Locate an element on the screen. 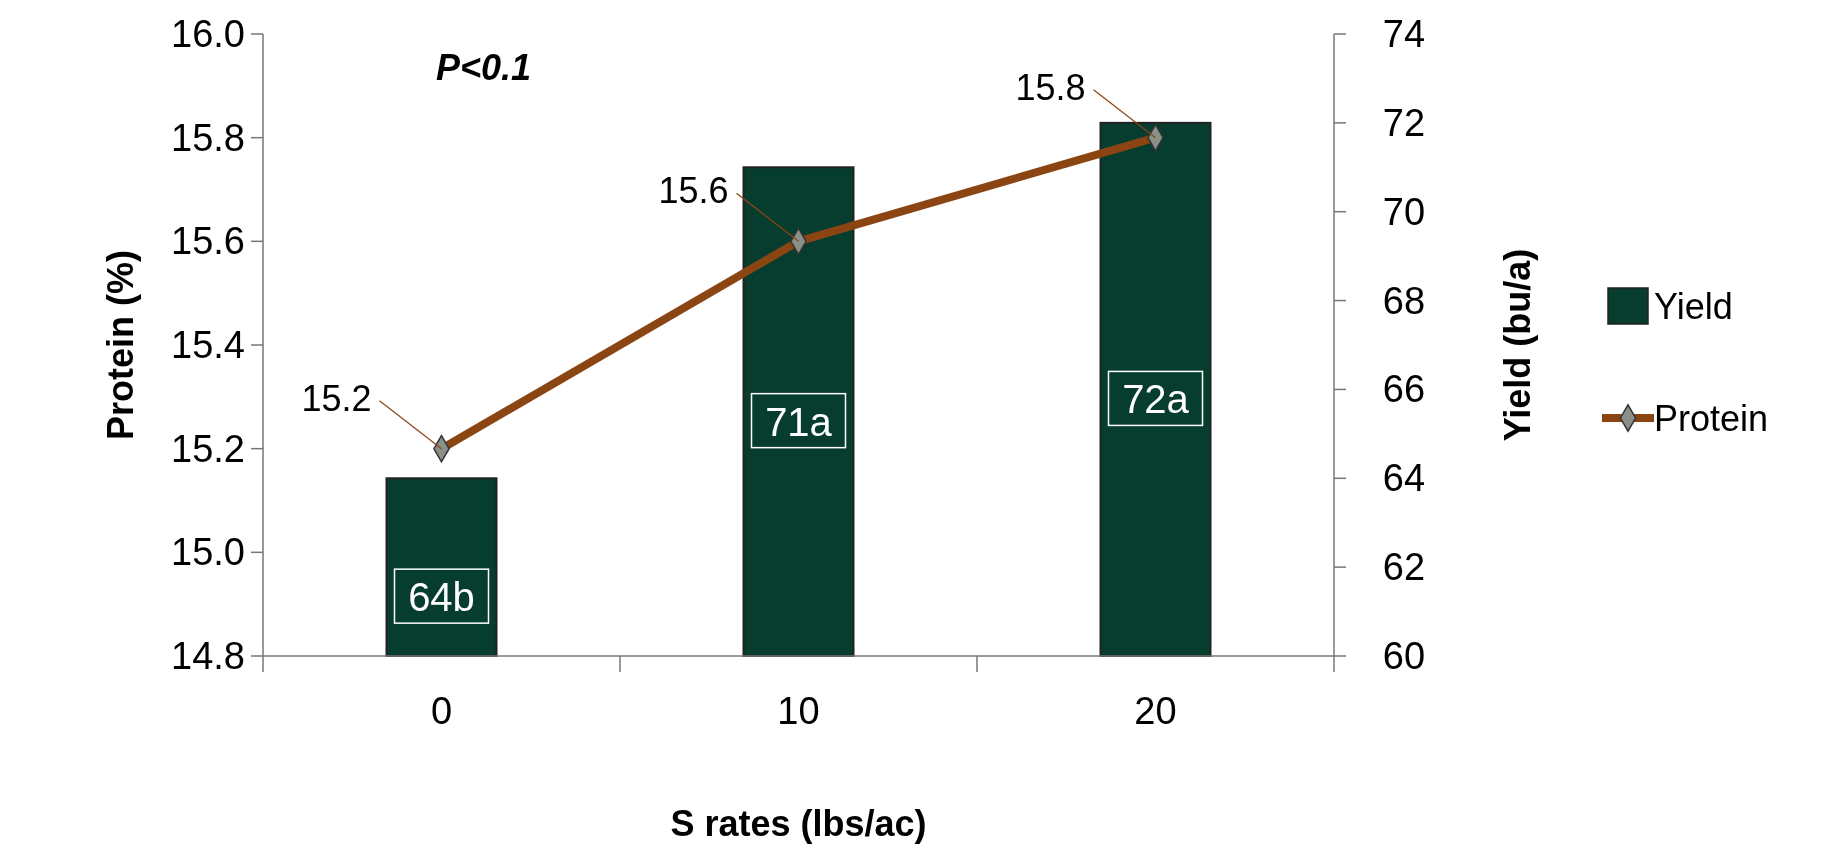  y2-tick-label: 74 is located at coordinates (1404, 34).